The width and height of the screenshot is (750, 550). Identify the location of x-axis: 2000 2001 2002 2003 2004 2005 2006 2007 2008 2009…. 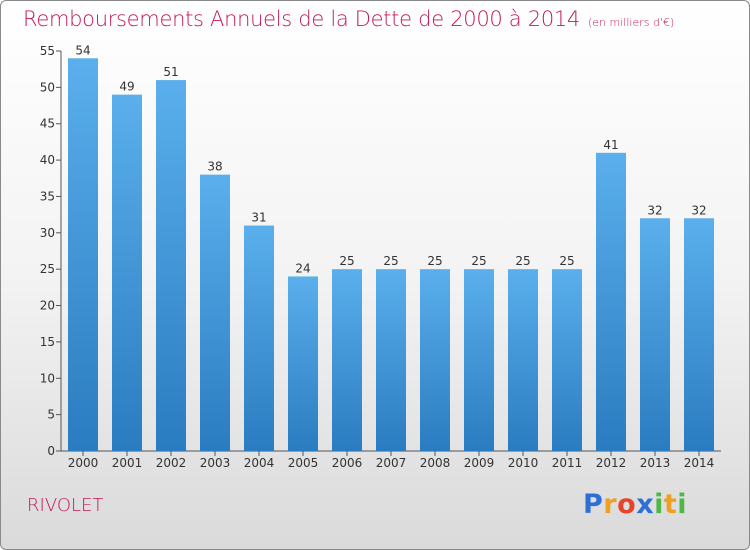
(391, 460).